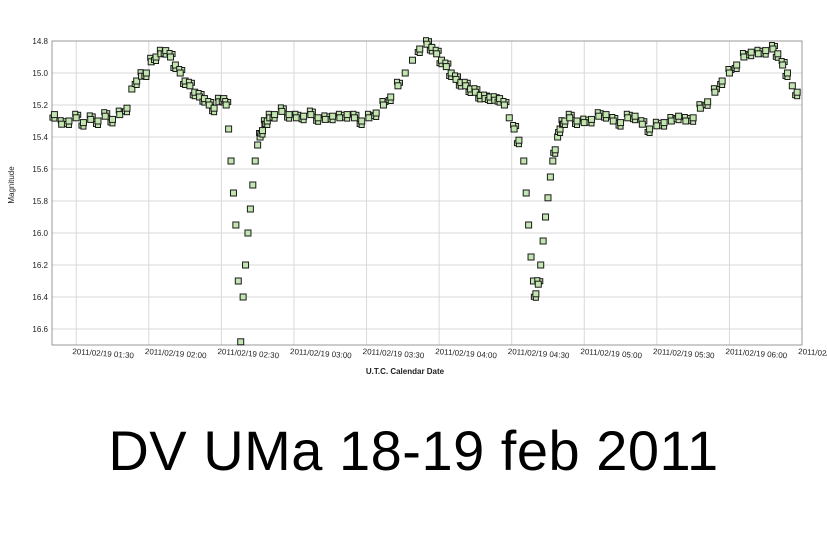  Describe the element at coordinates (176, 353) in the screenshot. I see `x-tick-label: 2011/02/19 02:00` at that location.